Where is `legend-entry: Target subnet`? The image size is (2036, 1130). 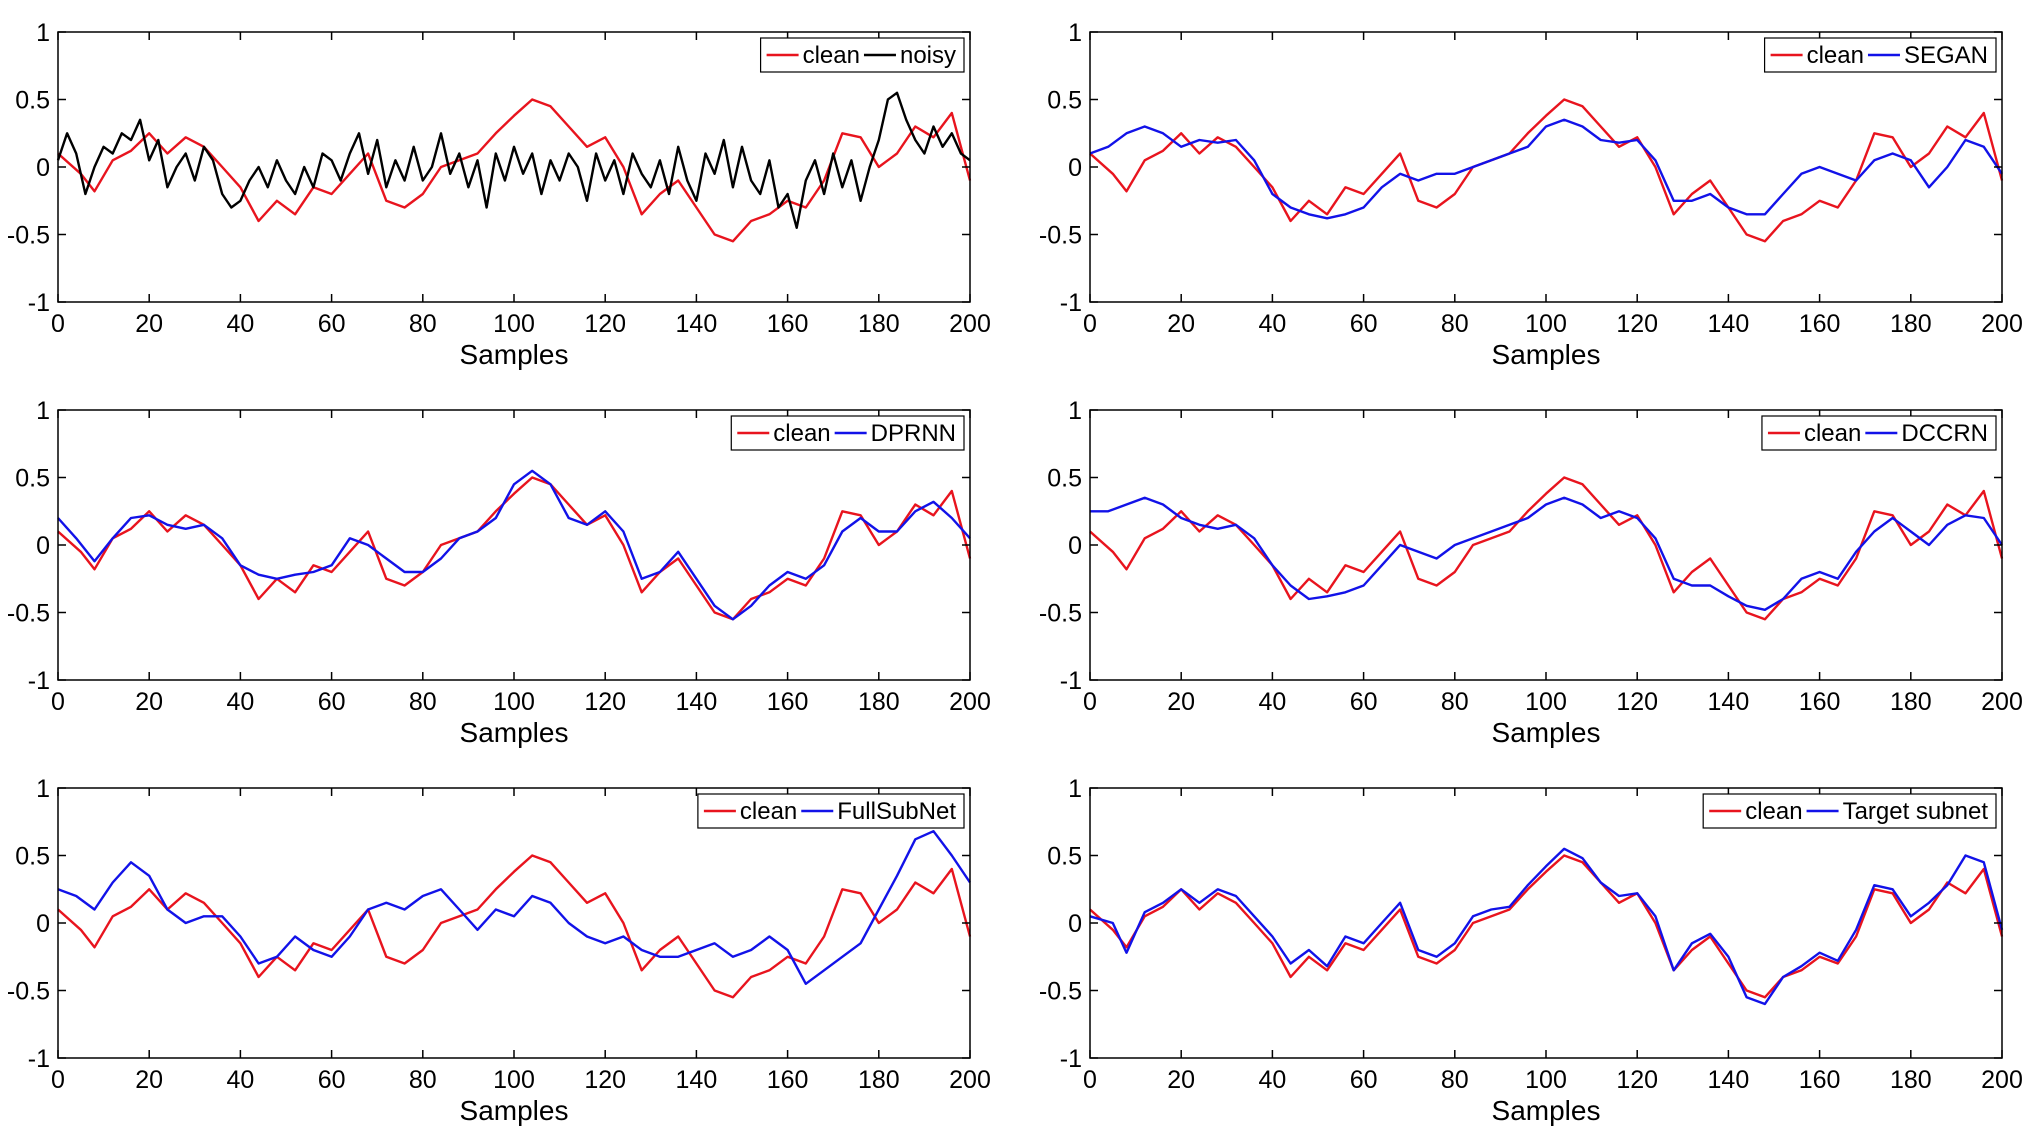 legend-entry: Target subnet is located at coordinates (1916, 811).